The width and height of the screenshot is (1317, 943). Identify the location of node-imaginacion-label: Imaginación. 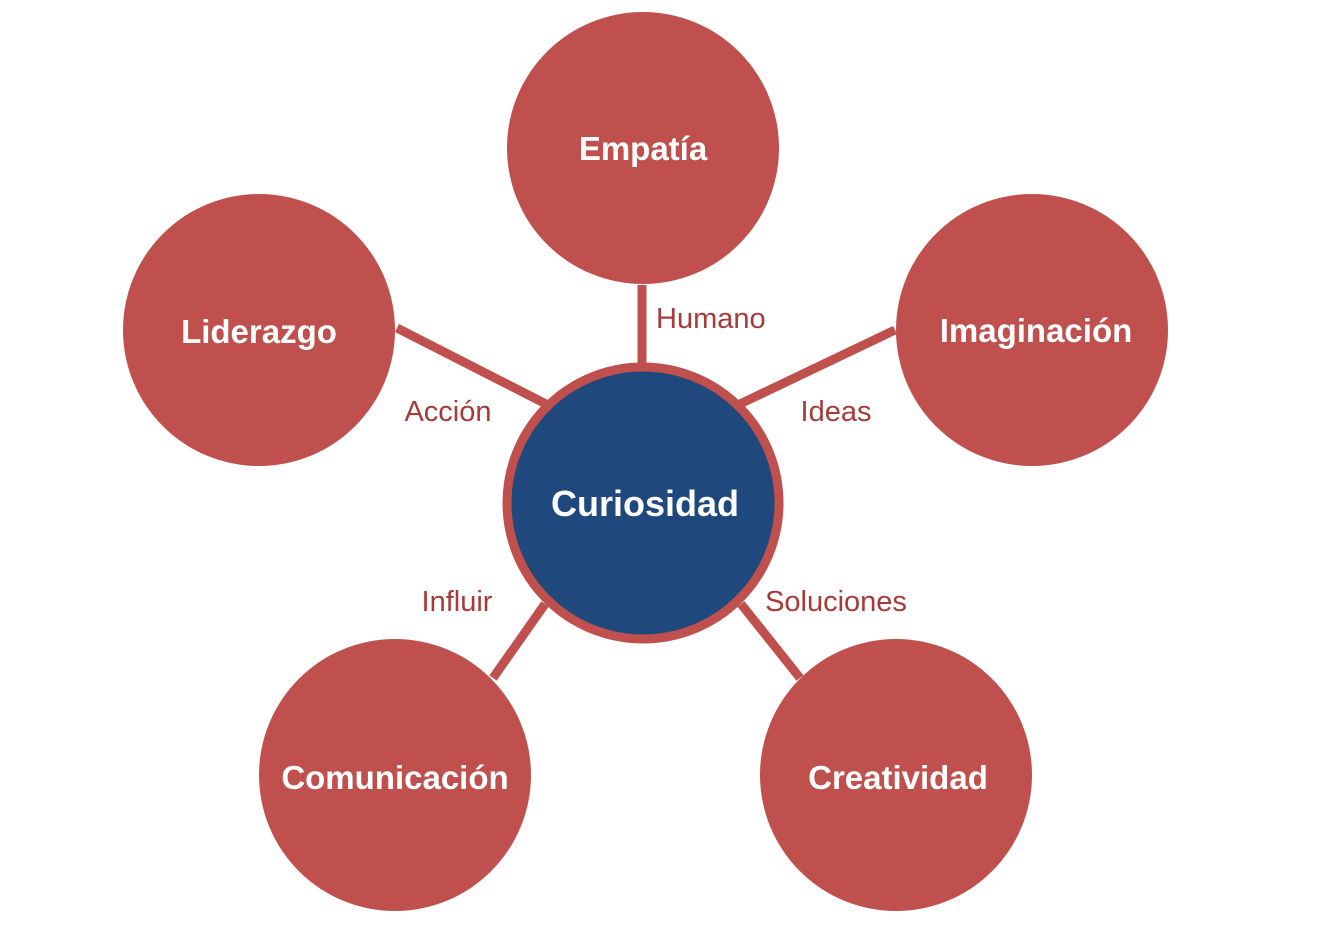
(1036, 330).